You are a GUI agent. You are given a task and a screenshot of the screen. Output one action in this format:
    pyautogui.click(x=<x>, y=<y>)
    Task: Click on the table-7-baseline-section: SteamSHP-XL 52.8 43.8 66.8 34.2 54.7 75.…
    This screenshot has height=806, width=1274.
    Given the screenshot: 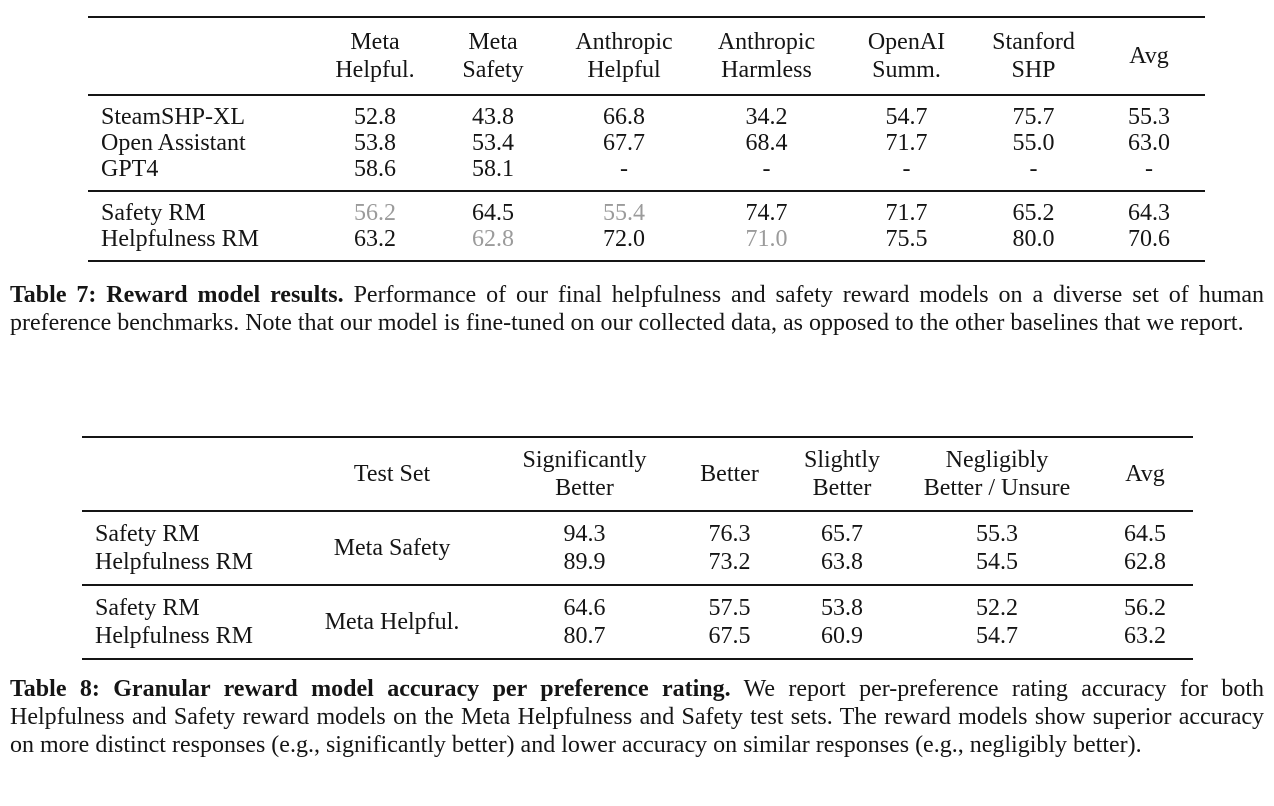 What is the action you would take?
    pyautogui.click(x=646, y=143)
    